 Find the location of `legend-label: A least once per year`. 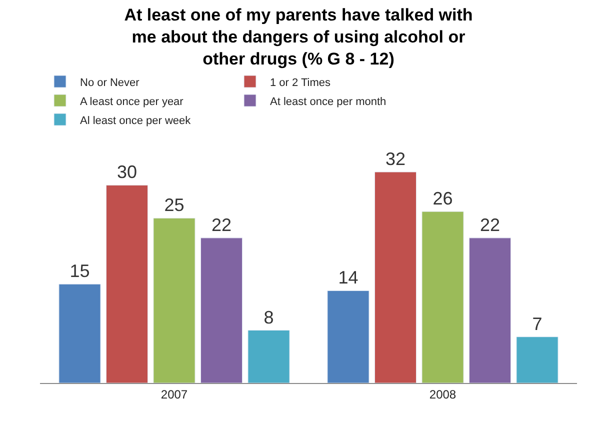

legend-label: A least once per year is located at coordinates (132, 102).